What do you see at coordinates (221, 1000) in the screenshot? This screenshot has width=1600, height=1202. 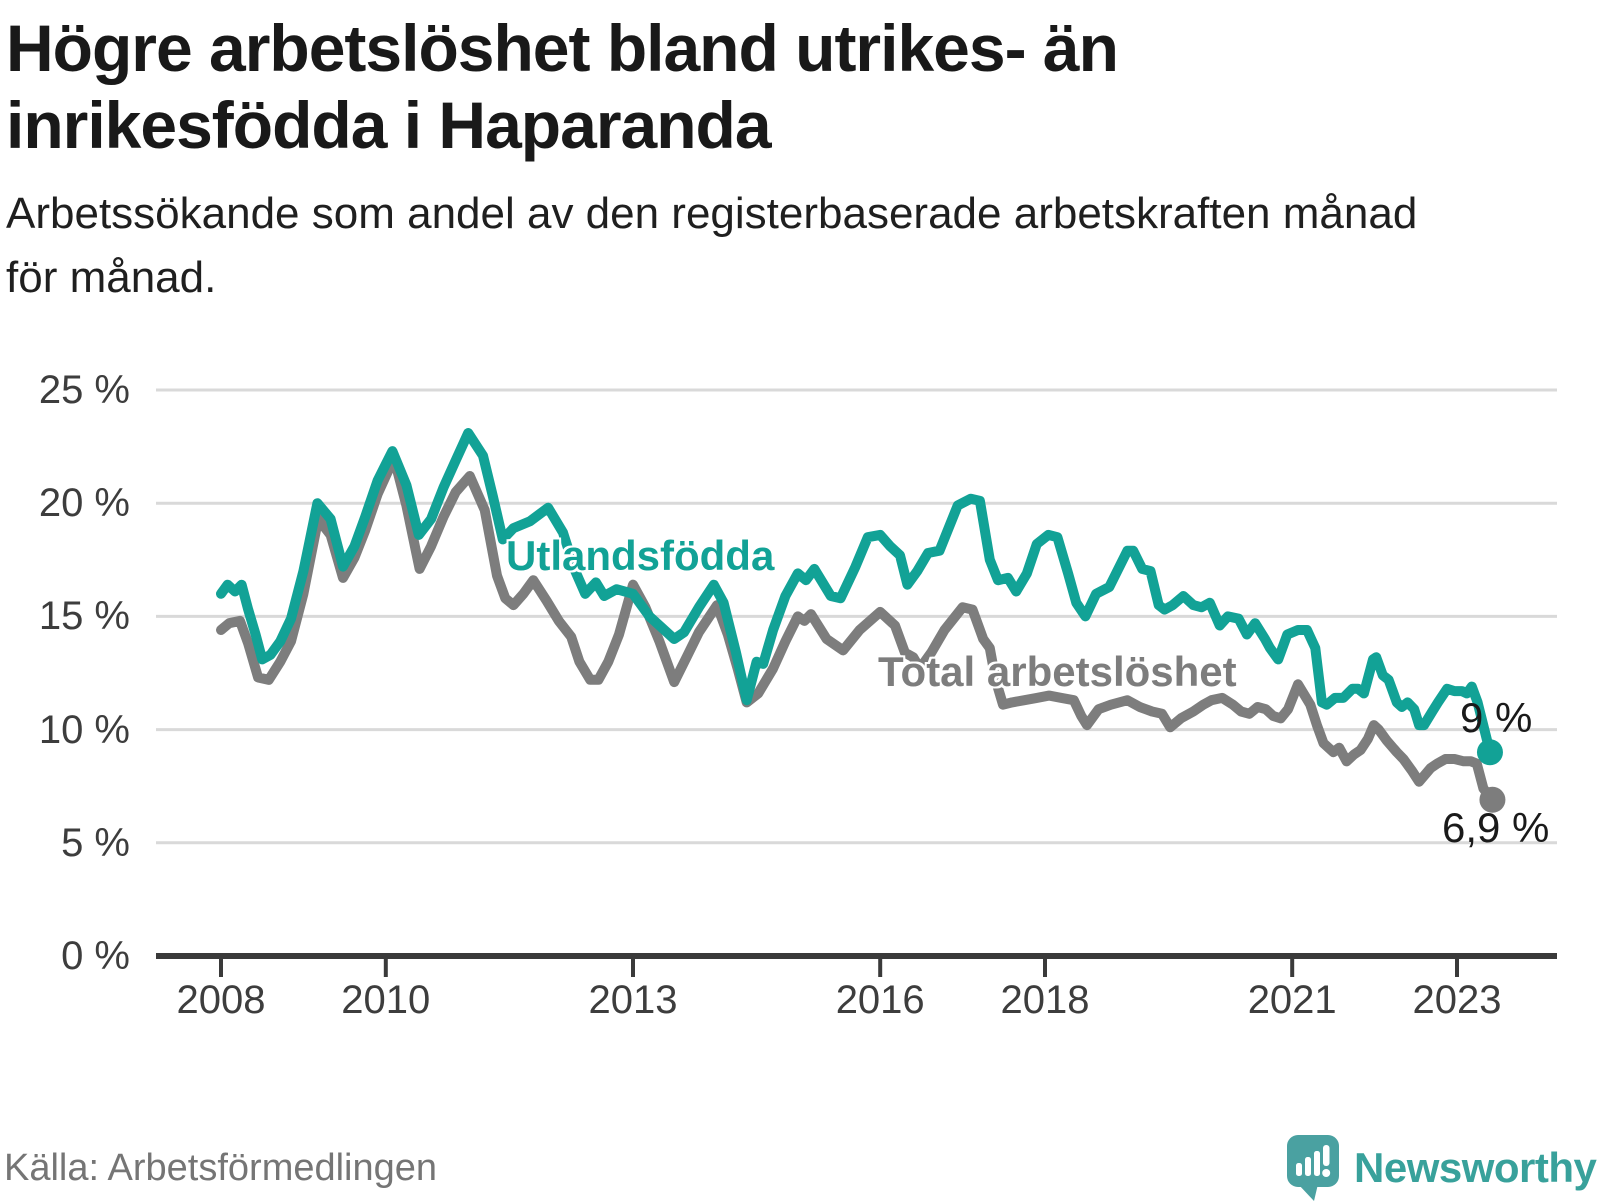 I see `x-tick-label-2008: 2008` at bounding box center [221, 1000].